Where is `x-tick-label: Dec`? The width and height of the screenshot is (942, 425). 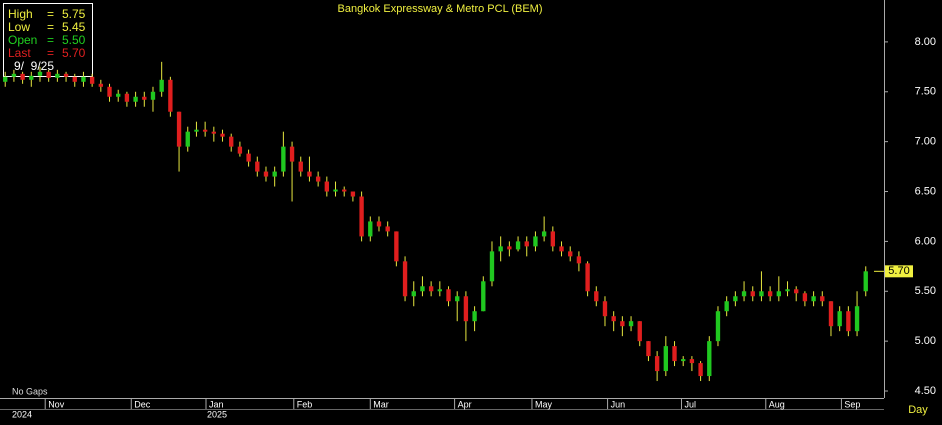 x-tick-label: Dec is located at coordinates (142, 404).